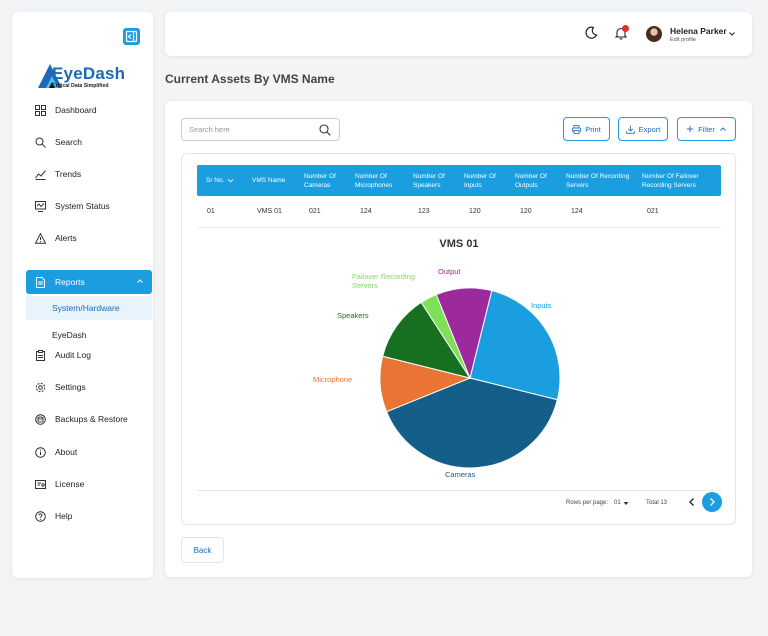  What do you see at coordinates (366, 211) in the screenshot?
I see `cell-microphones: 124` at bounding box center [366, 211].